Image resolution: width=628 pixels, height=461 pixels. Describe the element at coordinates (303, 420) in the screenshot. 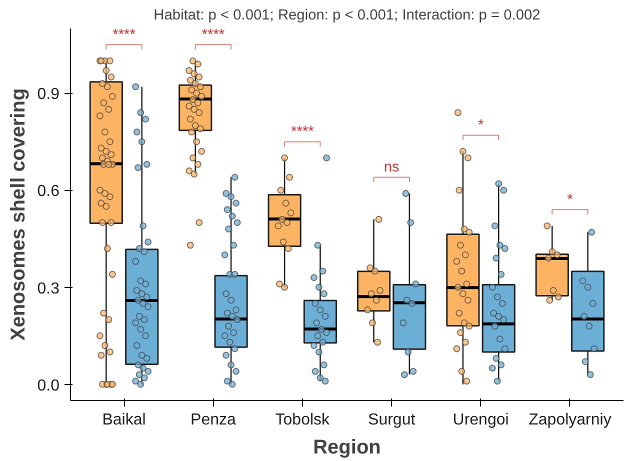

I see `x-tick-label: Tobolsk` at that location.